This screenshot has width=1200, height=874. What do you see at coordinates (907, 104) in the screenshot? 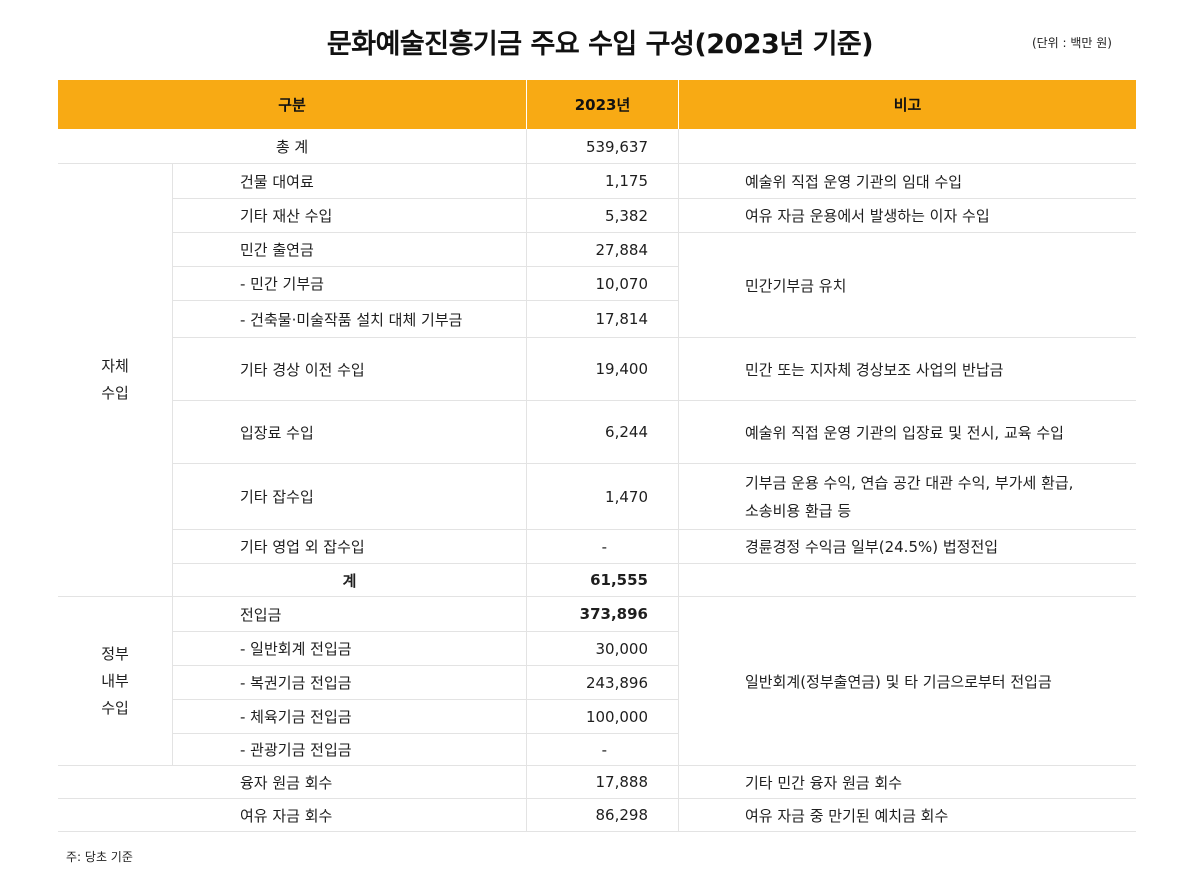
I see `header-remarks: 비고` at bounding box center [907, 104].